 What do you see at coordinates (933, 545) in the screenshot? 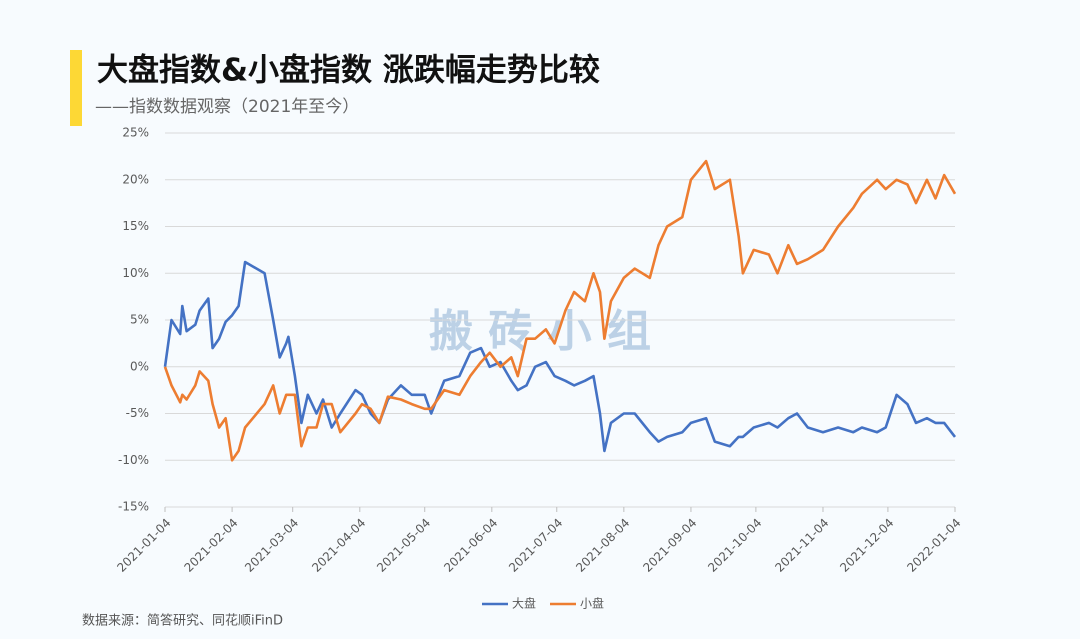
I see `x-tick-label: 2022-01-04` at bounding box center [933, 545].